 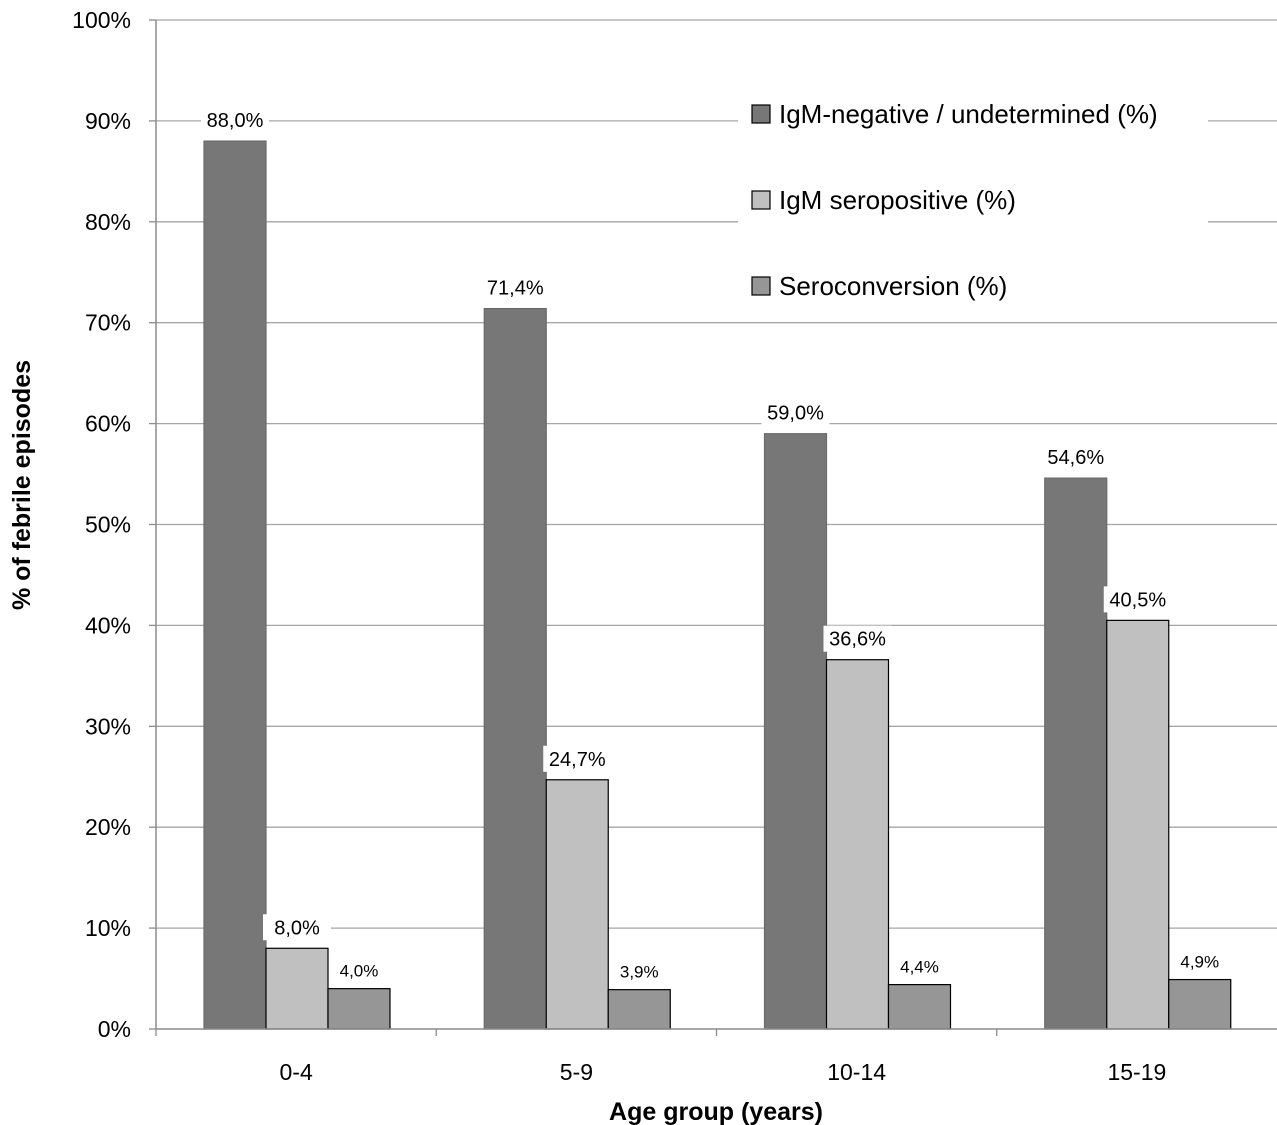 I want to click on data-label: 40,5%, so click(x=1137, y=600).